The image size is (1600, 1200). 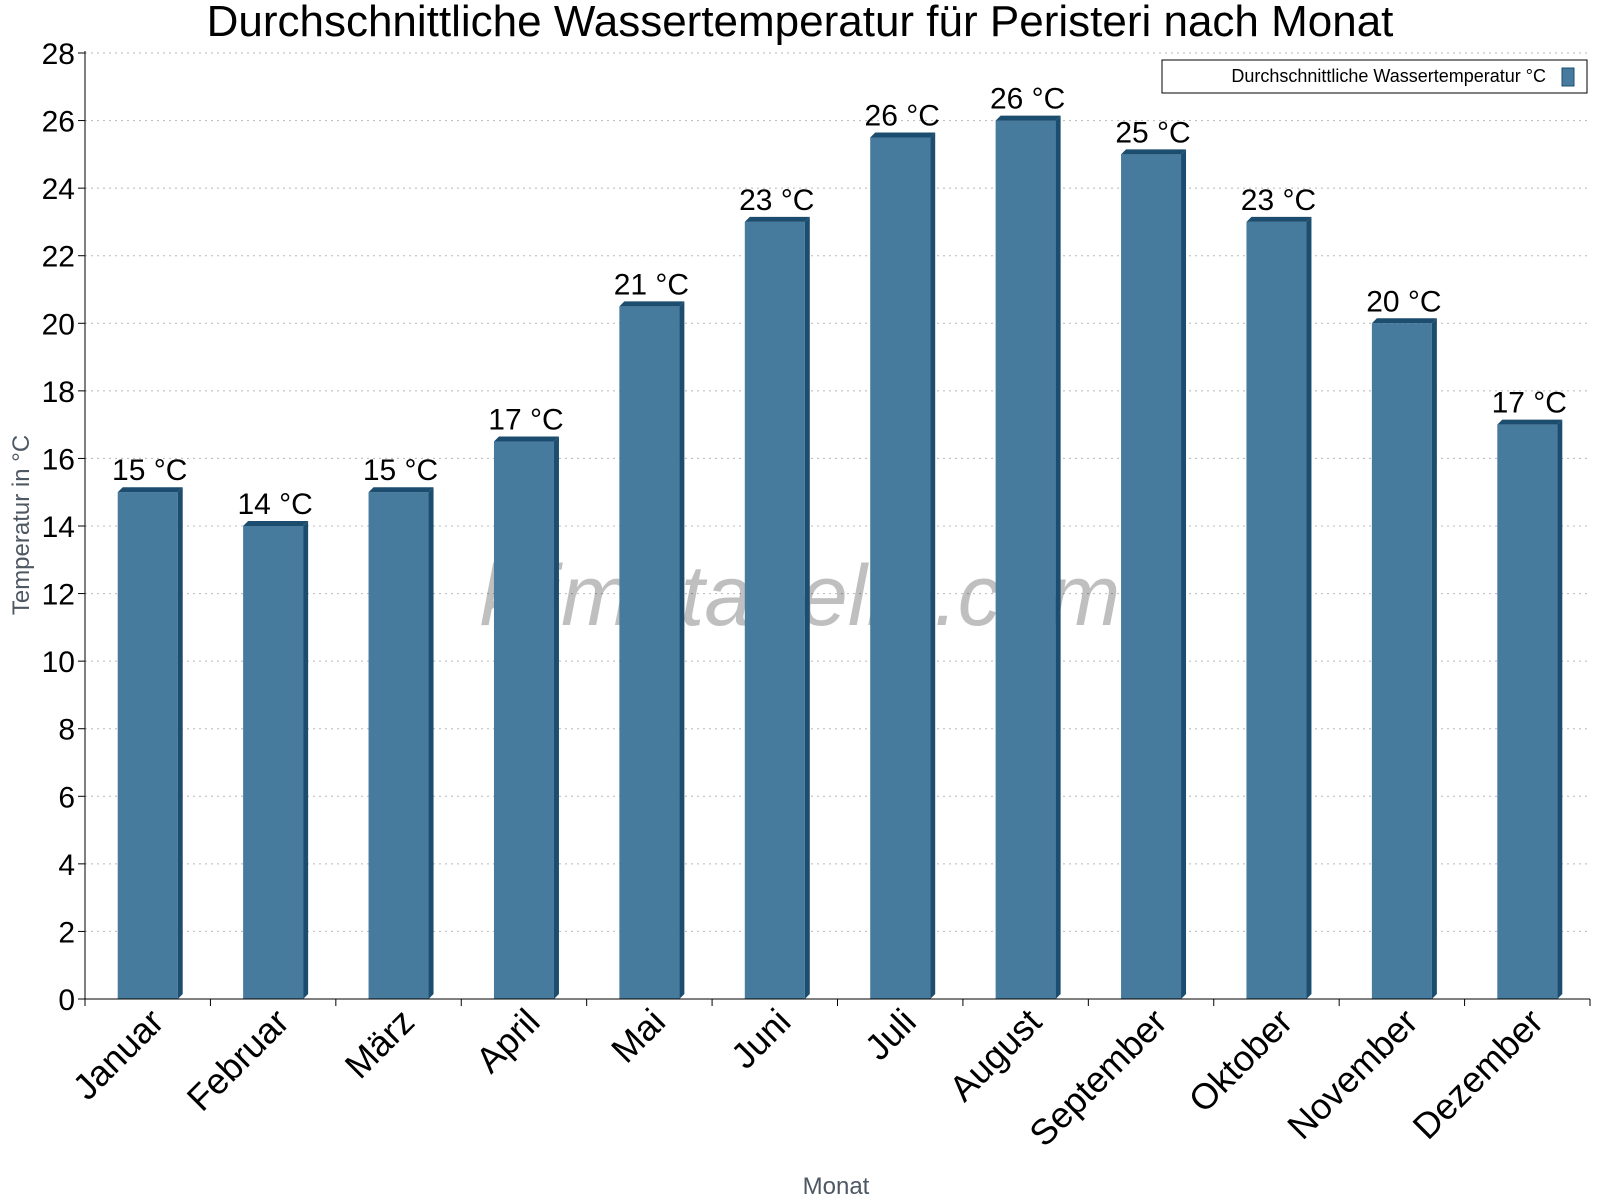 I want to click on x-tick-label: November, so click(x=1352, y=1074).